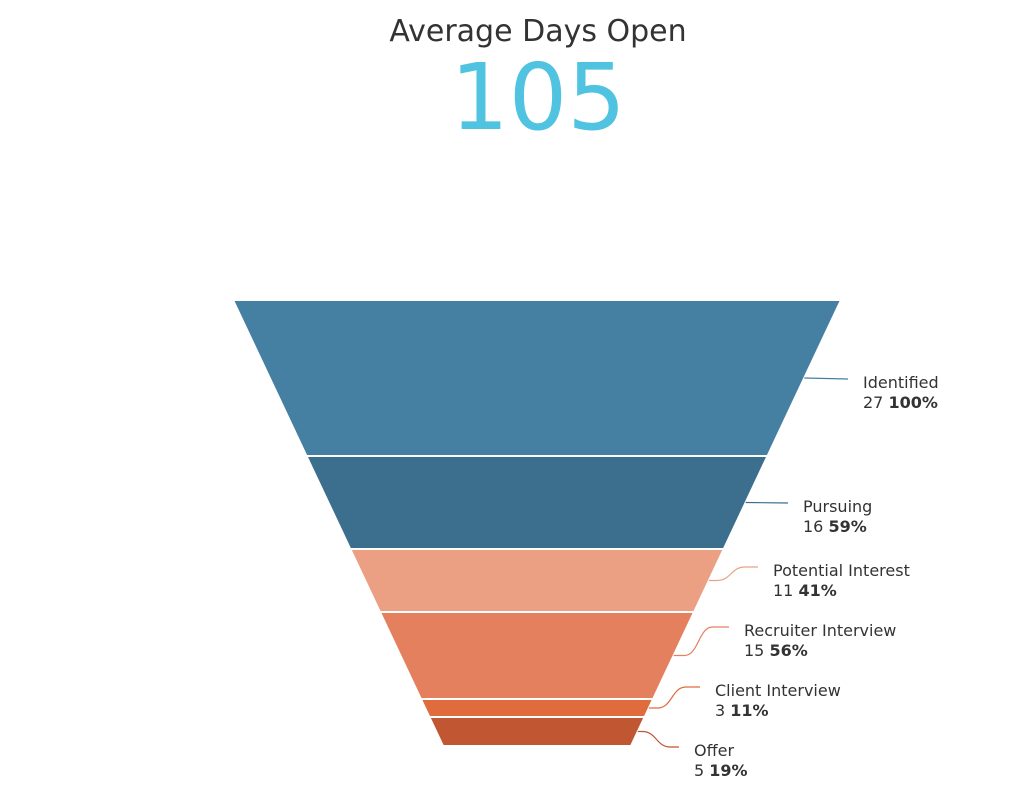  What do you see at coordinates (756, 650) in the screenshot?
I see `stage-count: 15` at bounding box center [756, 650].